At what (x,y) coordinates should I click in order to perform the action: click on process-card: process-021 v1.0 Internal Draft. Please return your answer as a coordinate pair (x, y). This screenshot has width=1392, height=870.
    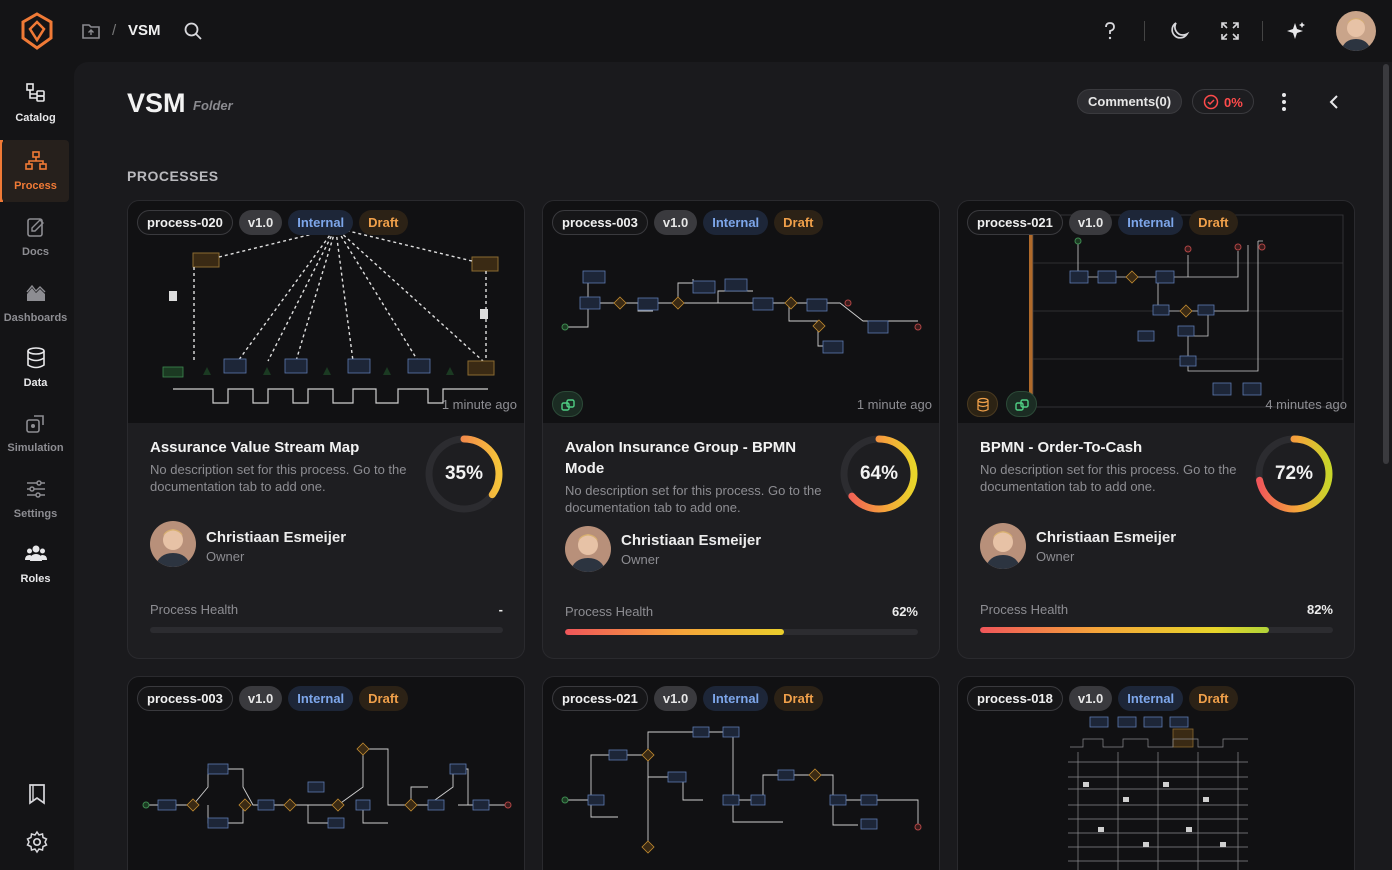
    Looking at the image, I should click on (741, 773).